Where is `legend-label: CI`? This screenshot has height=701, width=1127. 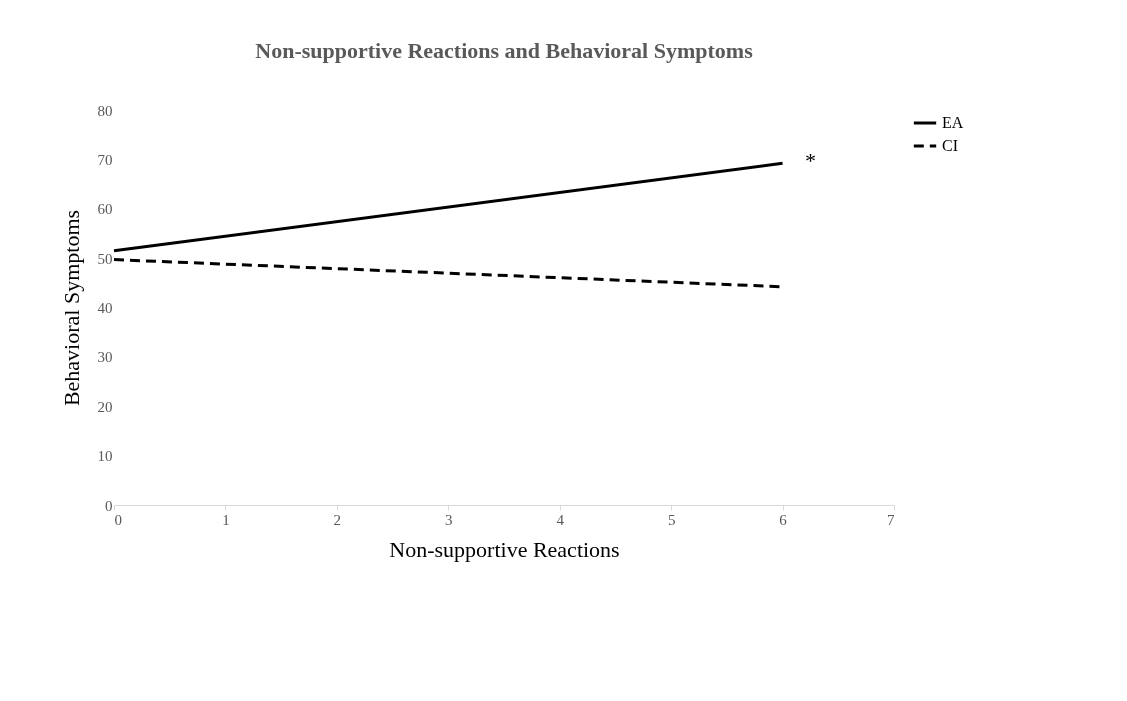
legend-label: CI is located at coordinates (950, 145).